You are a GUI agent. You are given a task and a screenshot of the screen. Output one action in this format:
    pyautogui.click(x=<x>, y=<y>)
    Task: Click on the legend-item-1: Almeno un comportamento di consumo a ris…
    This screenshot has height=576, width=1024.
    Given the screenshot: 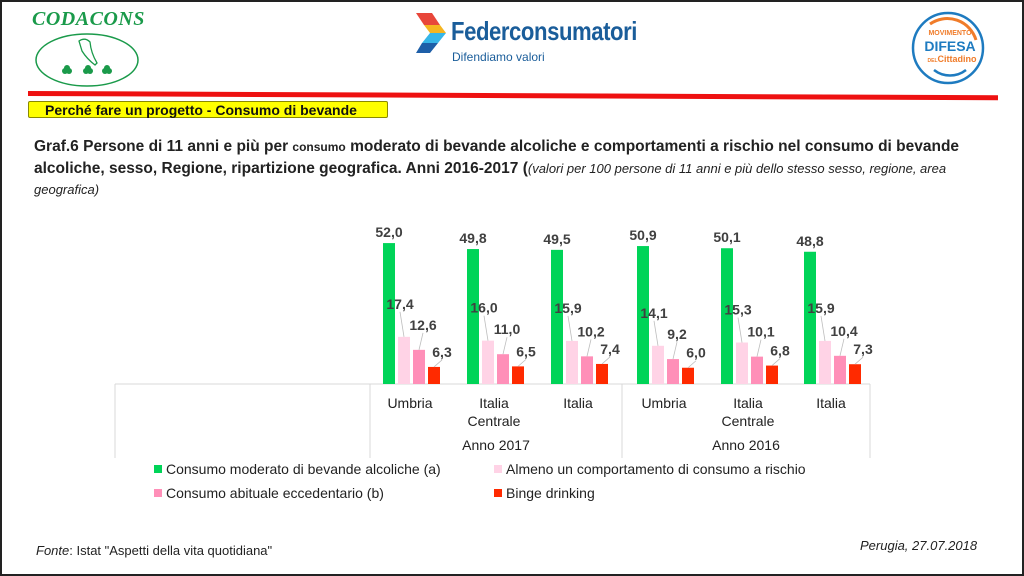 What is the action you would take?
    pyautogui.click(x=650, y=469)
    